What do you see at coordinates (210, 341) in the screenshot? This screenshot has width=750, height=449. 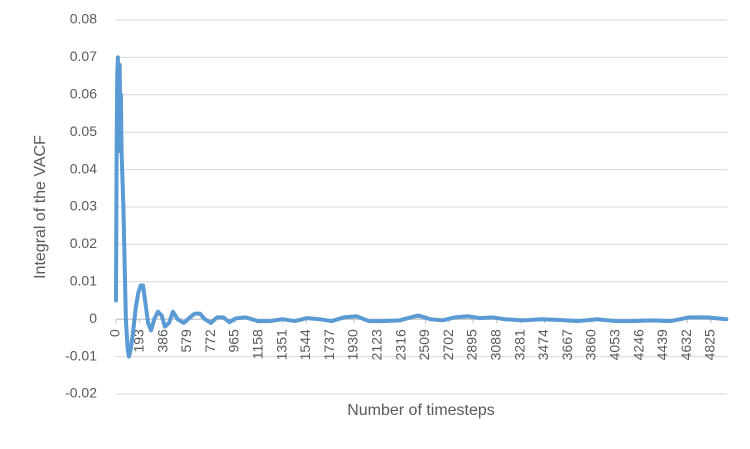 I see `x-tick-label: 772` at bounding box center [210, 341].